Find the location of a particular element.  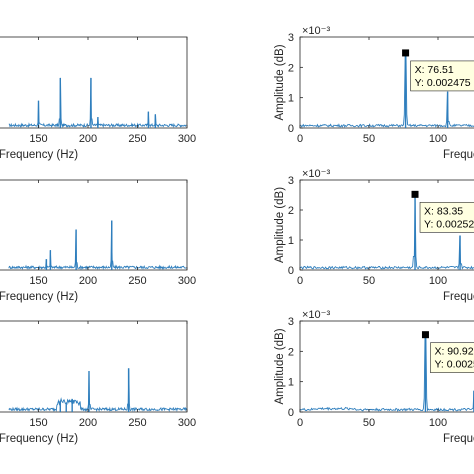

left-plot-3: 150 200 250 300 Frequency (Hz) is located at coordinates (98, 382).